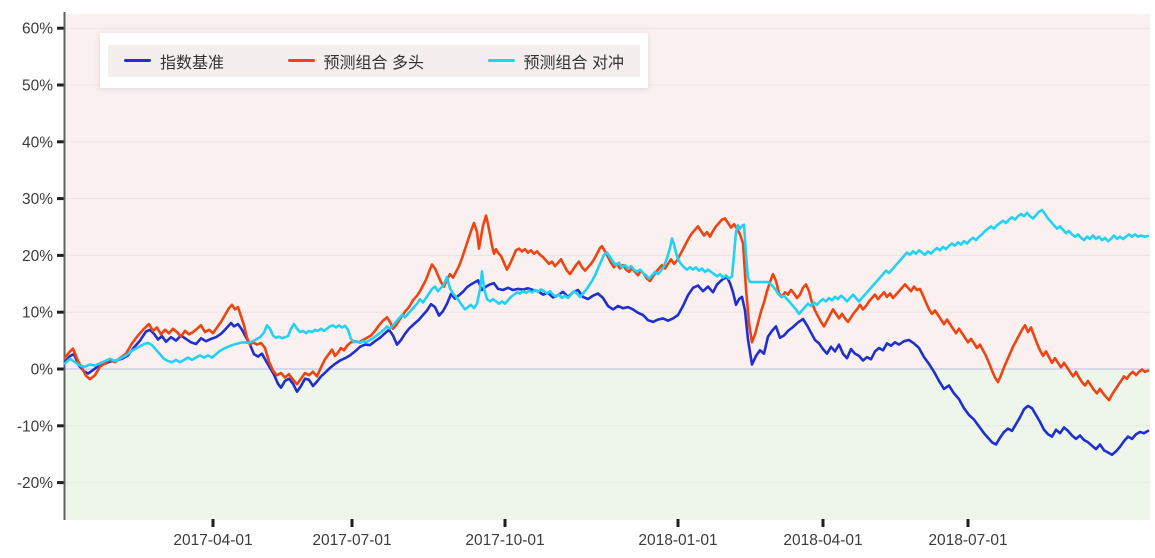  I want to click on legend-item-benchmark: 指数基准, so click(174, 61).